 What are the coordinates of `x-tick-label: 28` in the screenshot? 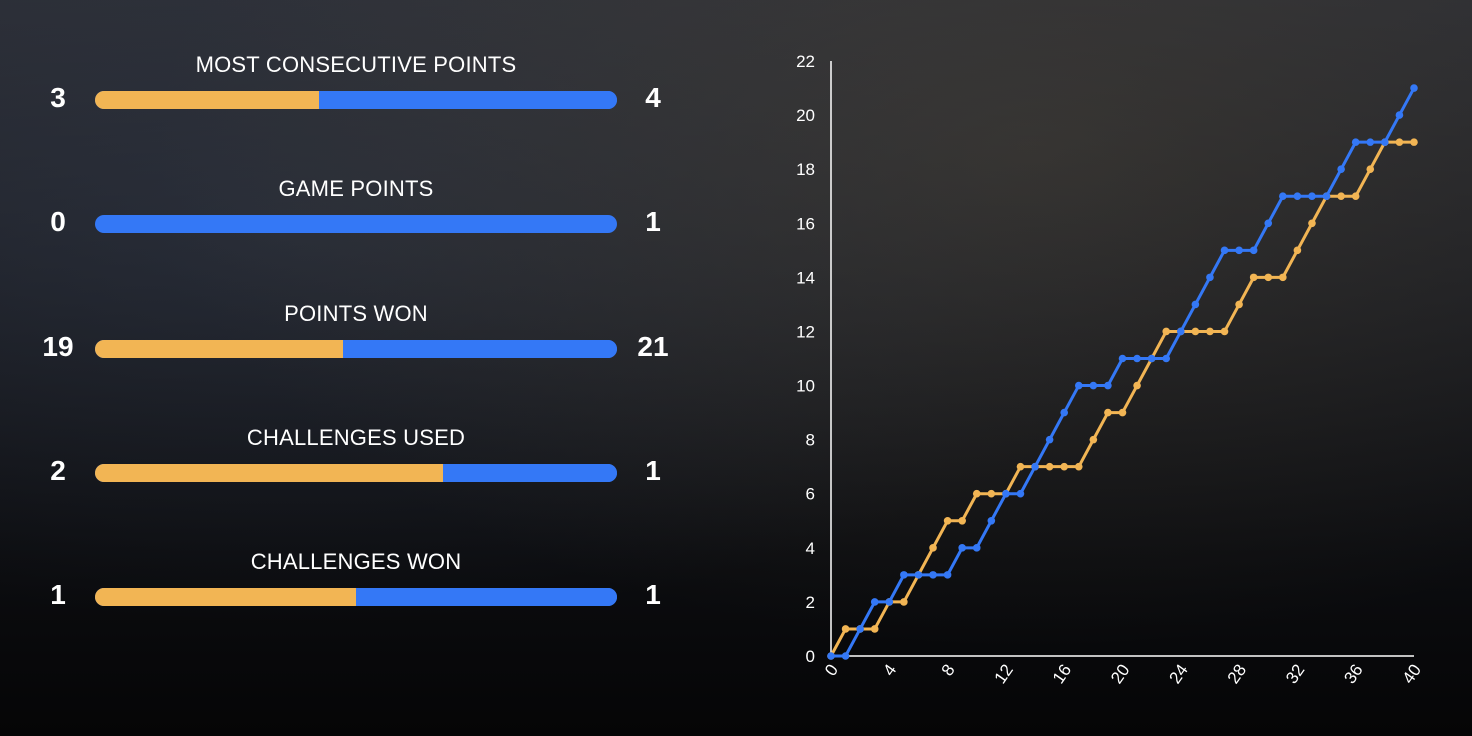 It's located at (1237, 674).